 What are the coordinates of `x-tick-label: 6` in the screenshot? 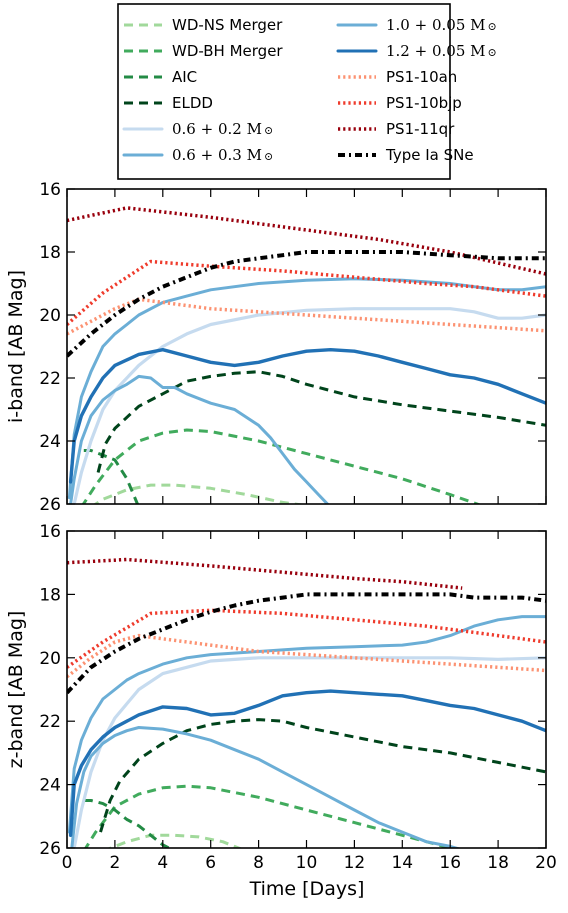 It's located at (210, 863).